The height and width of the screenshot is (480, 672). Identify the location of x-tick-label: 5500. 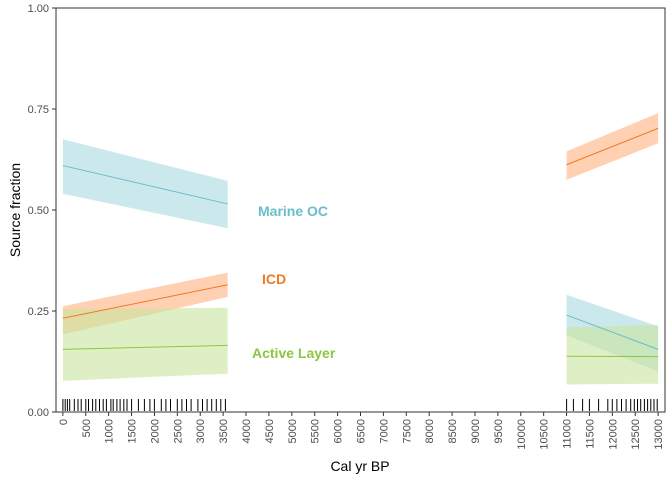
(316, 431).